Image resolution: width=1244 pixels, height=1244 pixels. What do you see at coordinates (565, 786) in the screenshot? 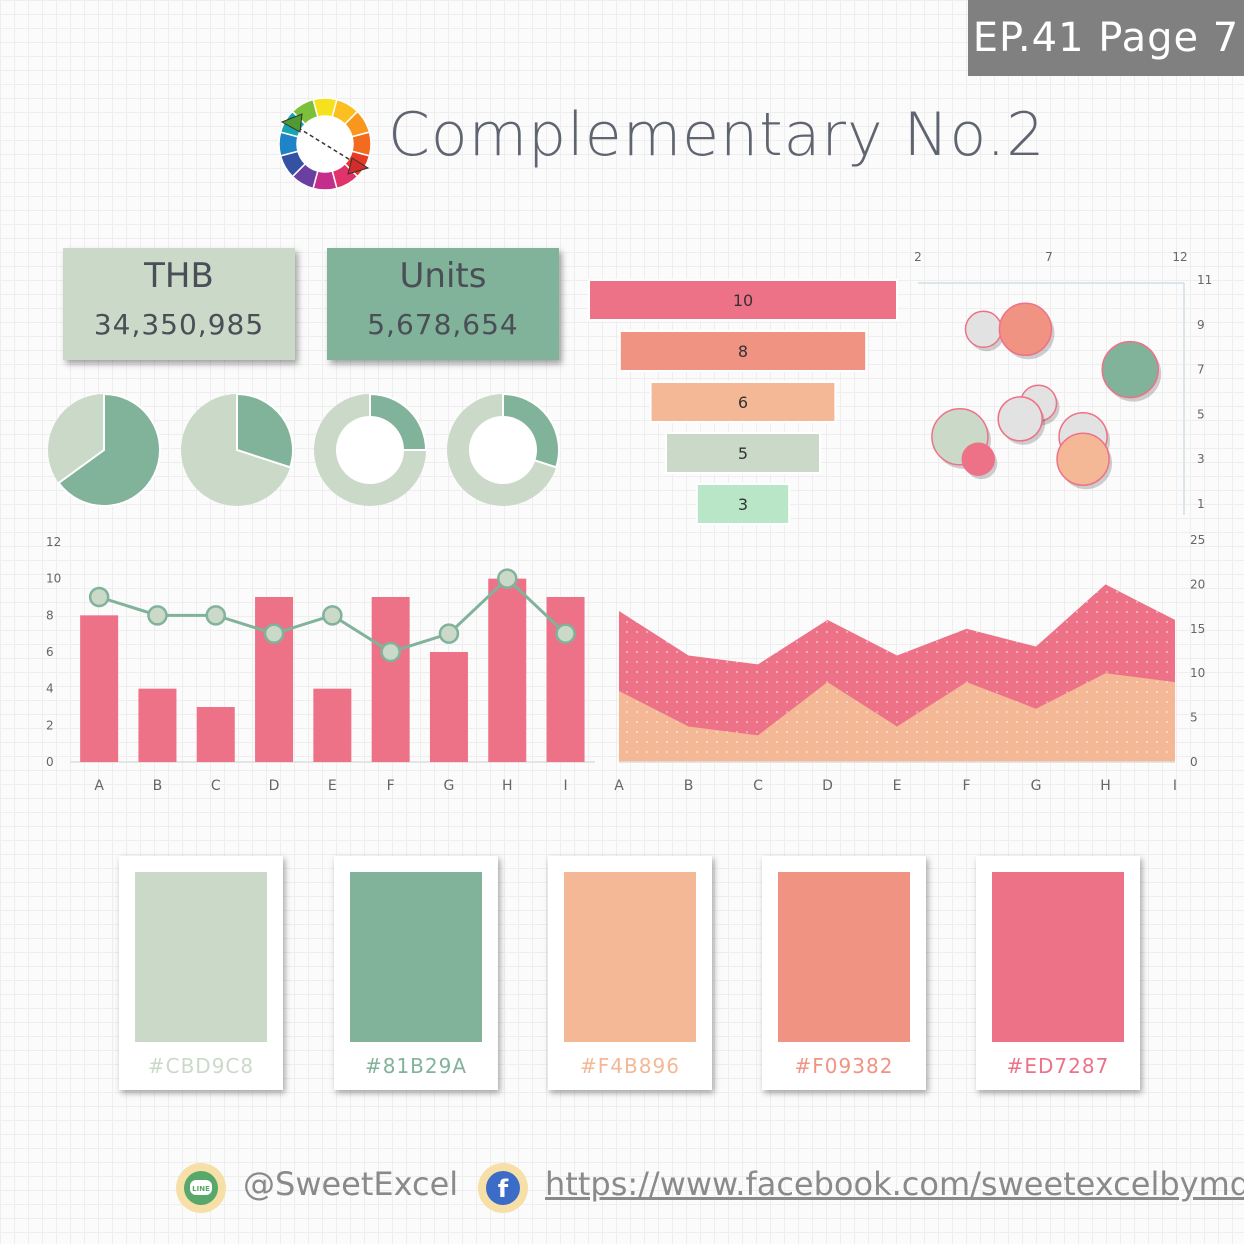
I see `x-tick-label: I` at bounding box center [565, 786].